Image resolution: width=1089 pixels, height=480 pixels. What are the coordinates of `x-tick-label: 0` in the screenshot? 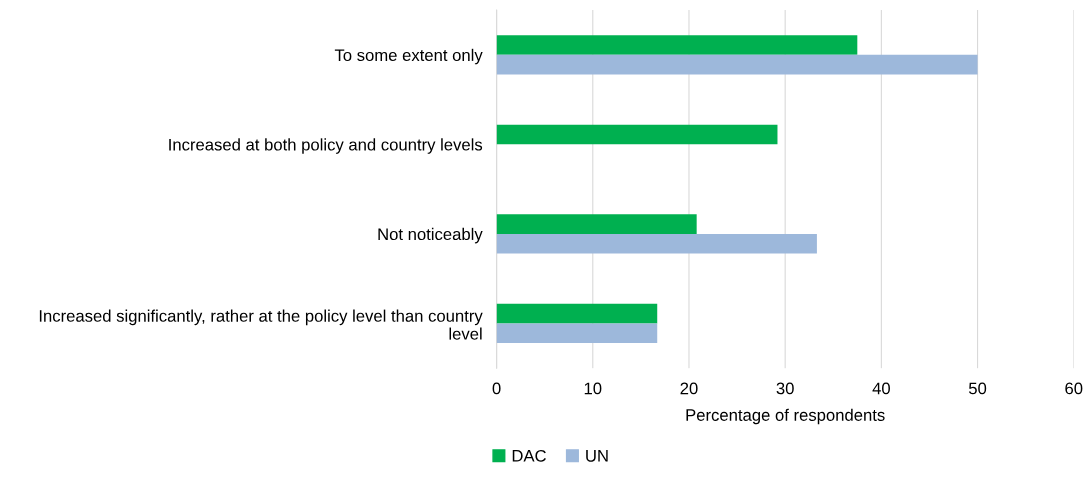 It's located at (496, 388).